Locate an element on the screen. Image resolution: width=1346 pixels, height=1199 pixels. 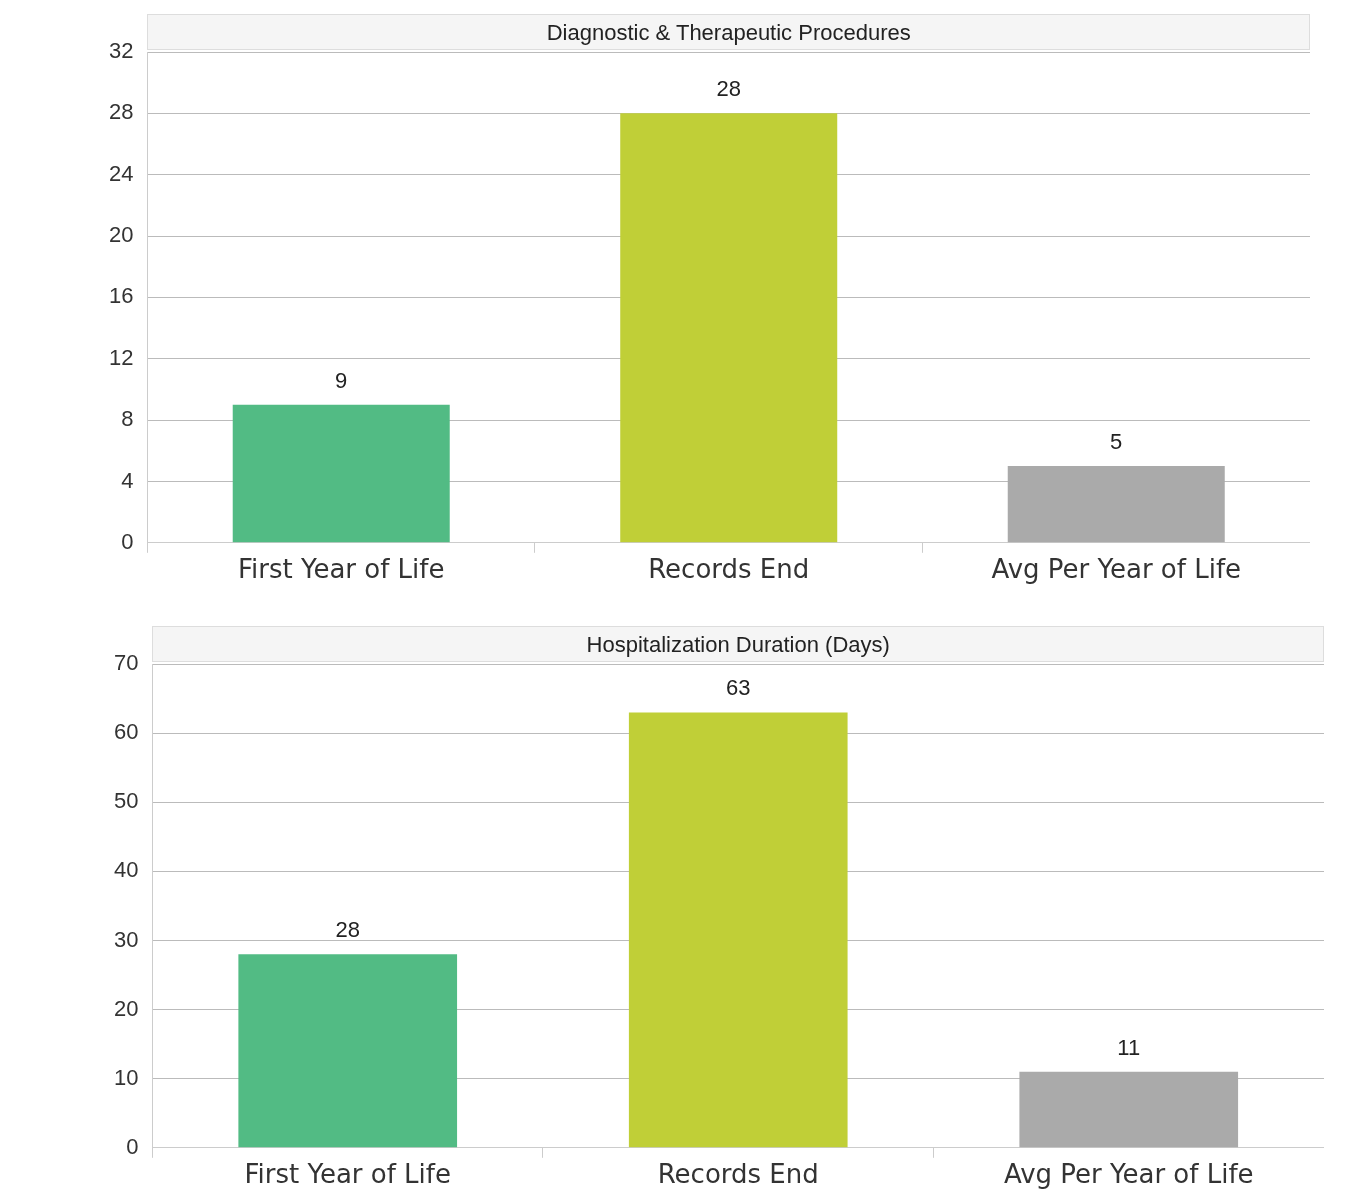
y-tick-label: 40 is located at coordinates (126, 870).